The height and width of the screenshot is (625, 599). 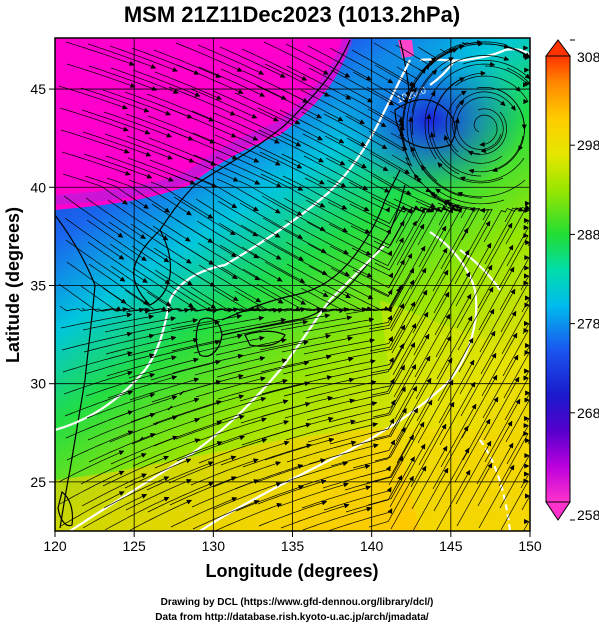 What do you see at coordinates (38, 89) in the screenshot?
I see `y-tick-label: 45` at bounding box center [38, 89].